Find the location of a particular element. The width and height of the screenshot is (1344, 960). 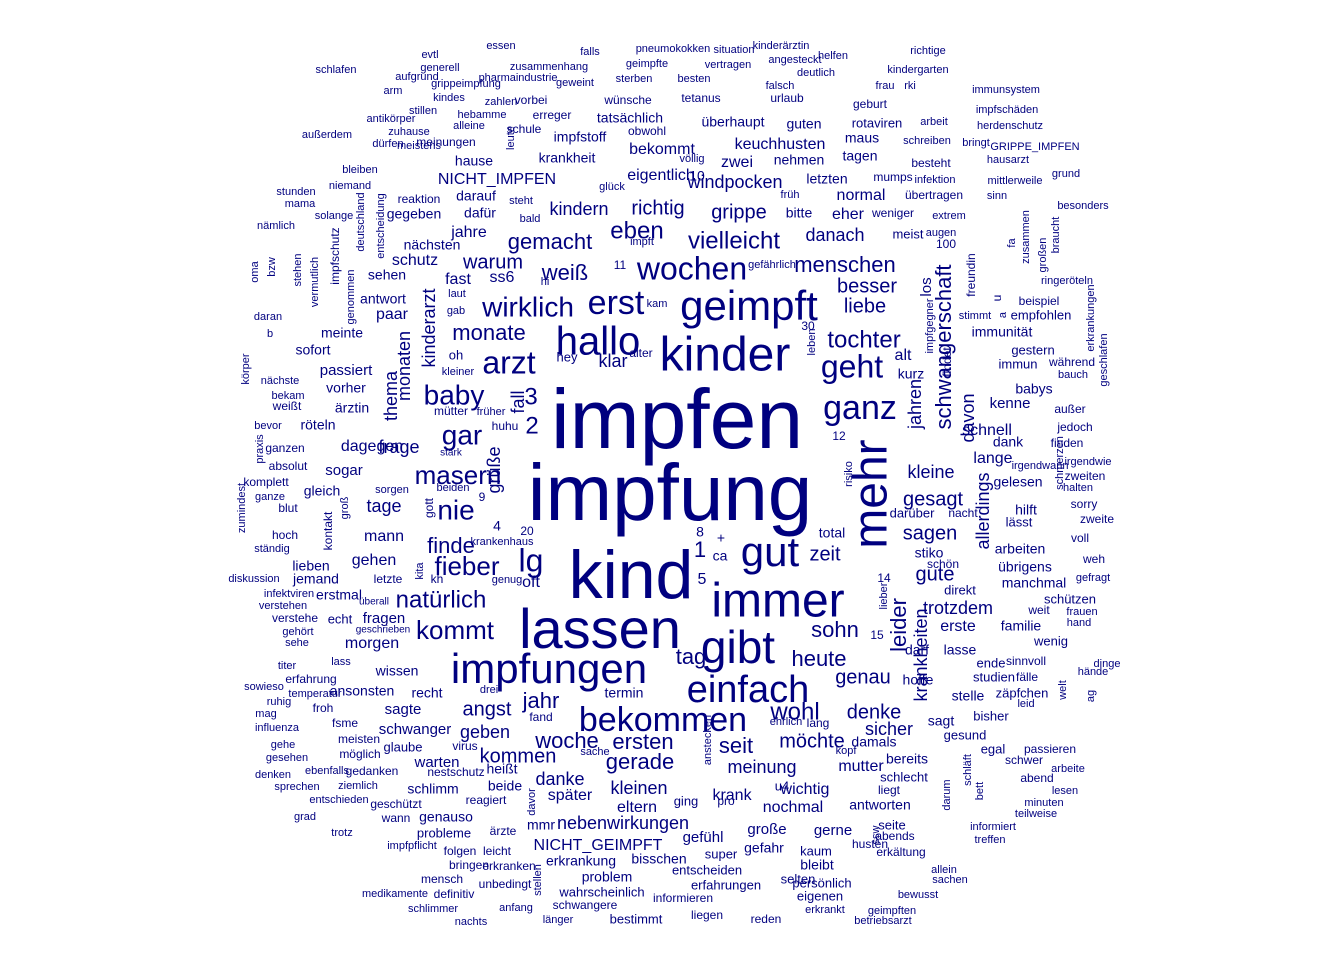

cloud-word-antworten: antworten is located at coordinates (879, 805).